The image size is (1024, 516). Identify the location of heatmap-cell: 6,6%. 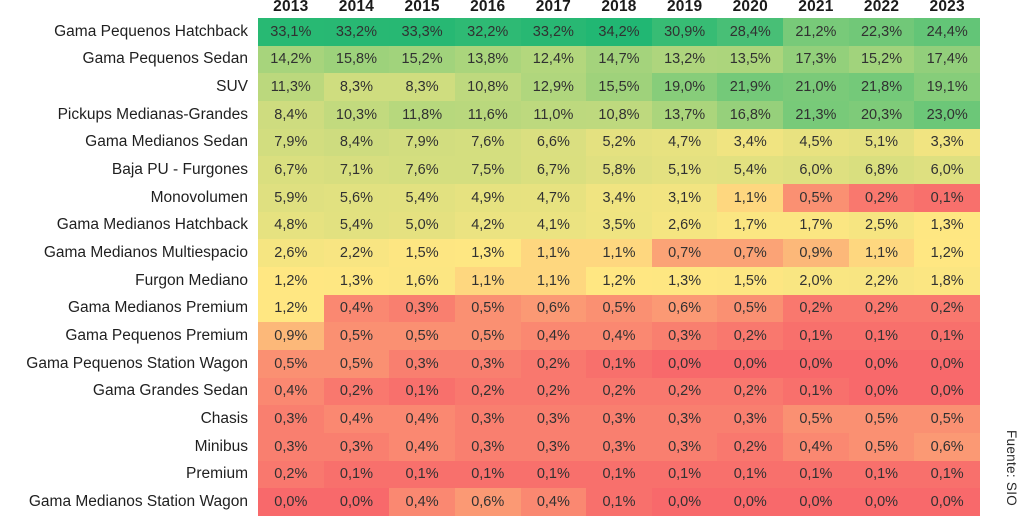
(553, 142).